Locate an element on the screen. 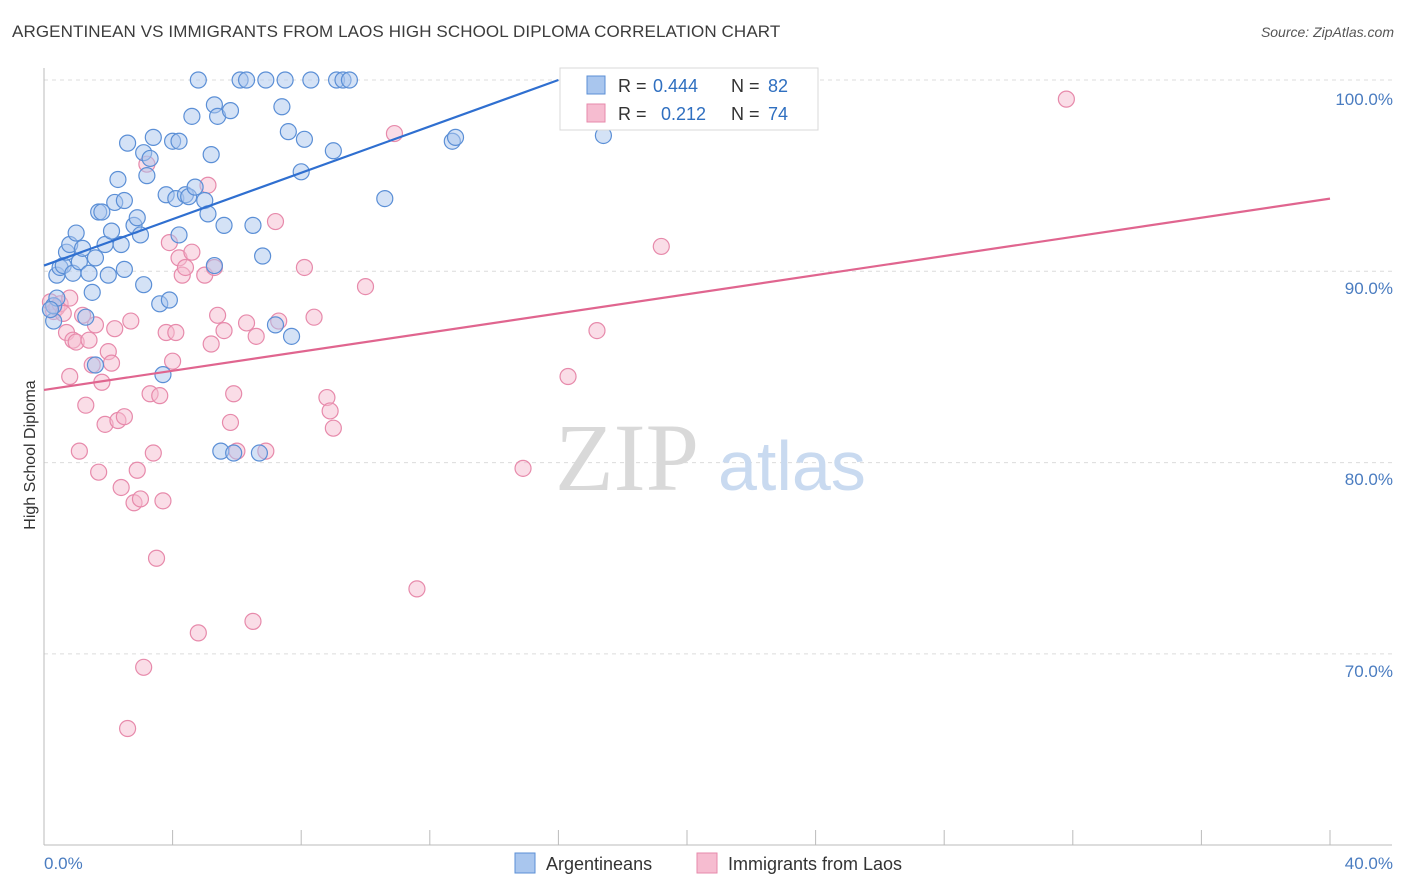 The height and width of the screenshot is (892, 1406). bottom-legend-swatch-argentineans is located at coordinates (525, 863).